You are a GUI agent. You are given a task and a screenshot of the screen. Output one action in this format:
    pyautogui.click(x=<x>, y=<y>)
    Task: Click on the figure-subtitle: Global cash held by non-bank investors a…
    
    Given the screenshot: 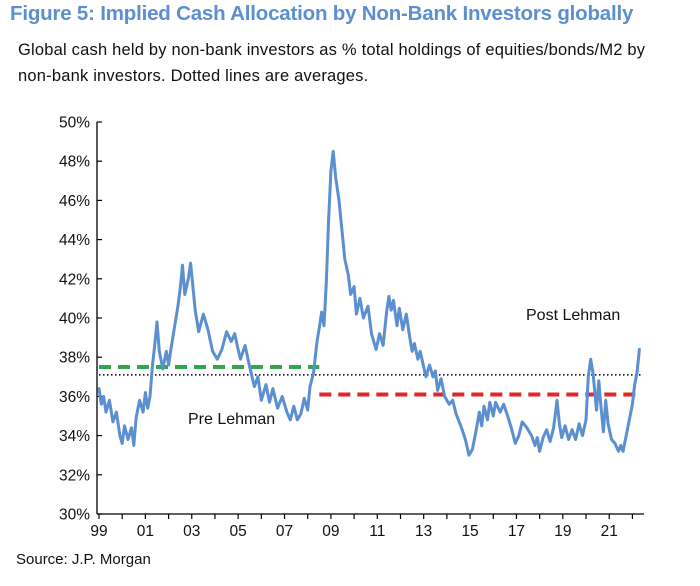 What is the action you would take?
    pyautogui.click(x=332, y=63)
    